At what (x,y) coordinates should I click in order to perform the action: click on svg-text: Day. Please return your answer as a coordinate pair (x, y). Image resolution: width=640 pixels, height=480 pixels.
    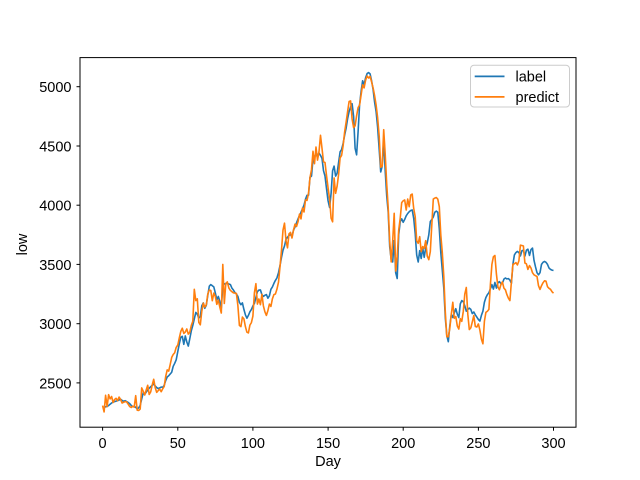
    Looking at the image, I should click on (328, 462).